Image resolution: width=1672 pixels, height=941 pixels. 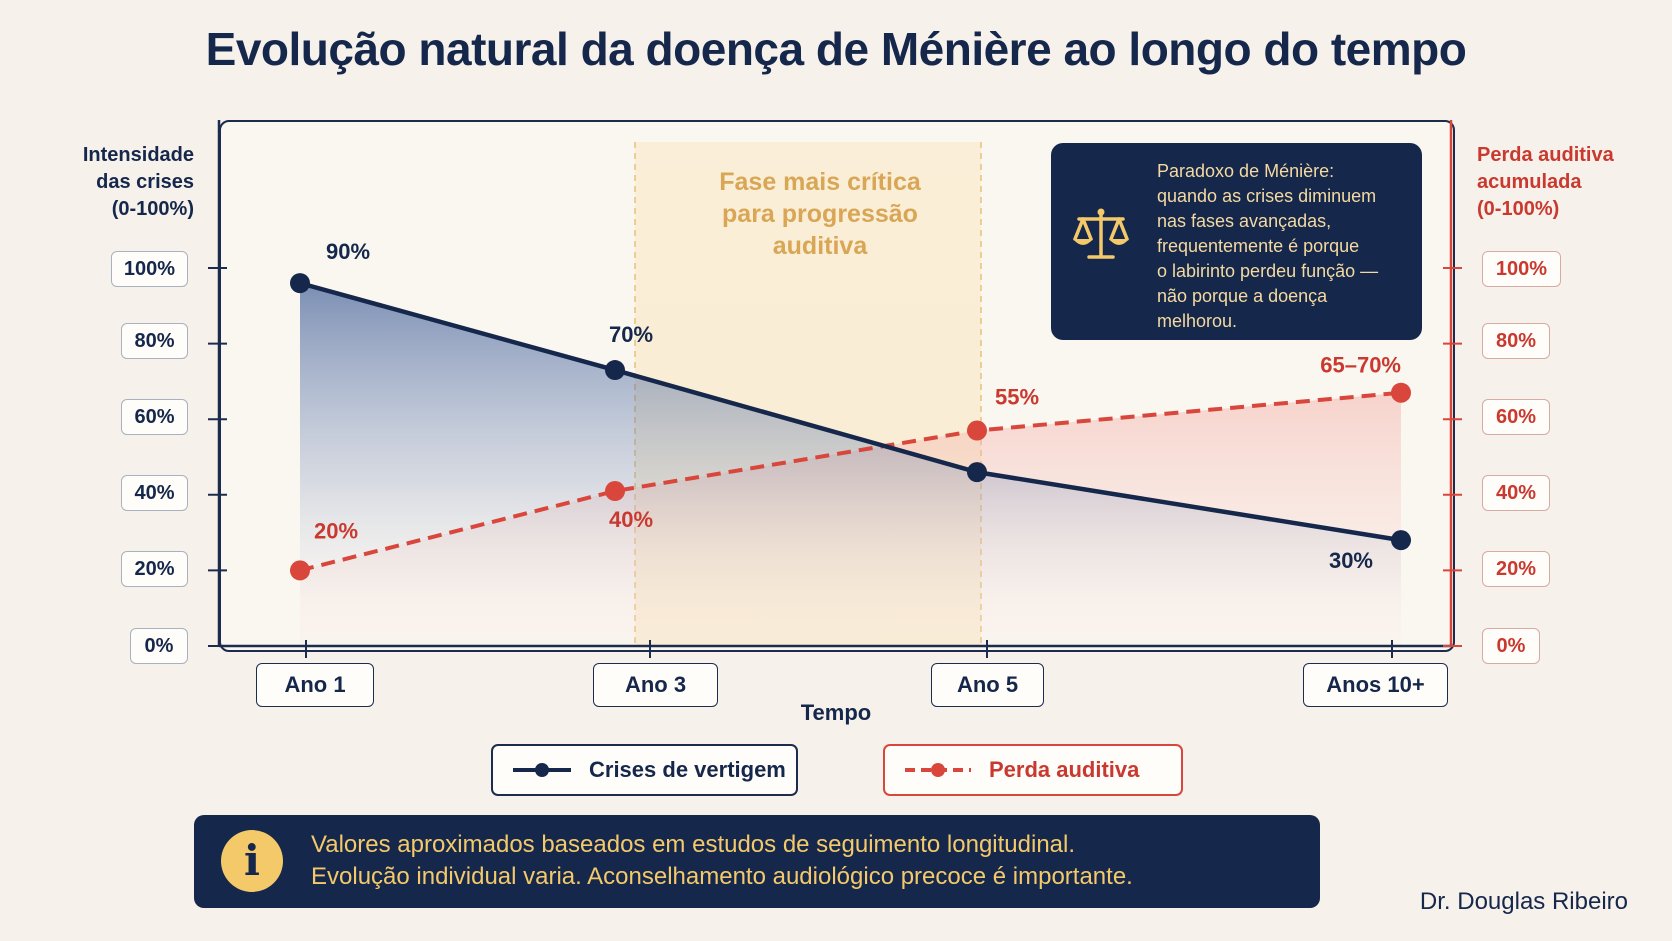 I want to click on left-tick-label: 0%, so click(x=159, y=646).